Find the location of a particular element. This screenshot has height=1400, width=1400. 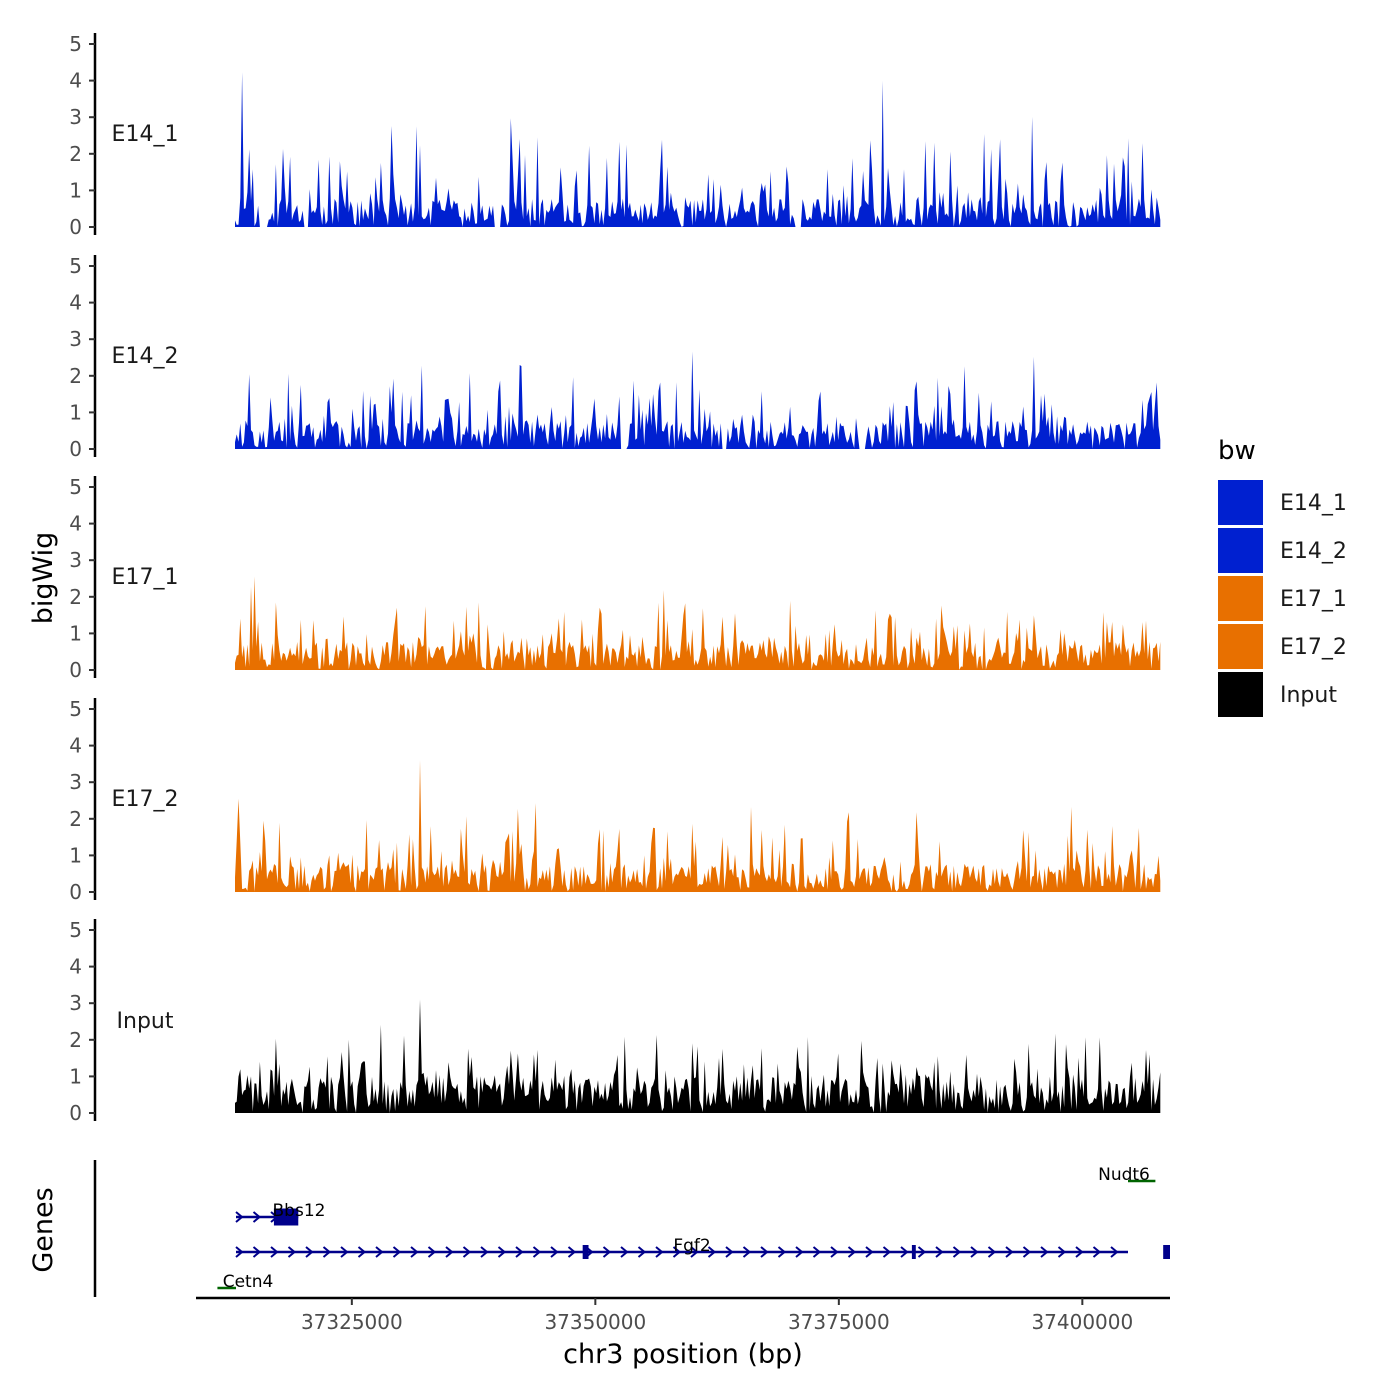

legend-label: E17_1 is located at coordinates (1313, 599).